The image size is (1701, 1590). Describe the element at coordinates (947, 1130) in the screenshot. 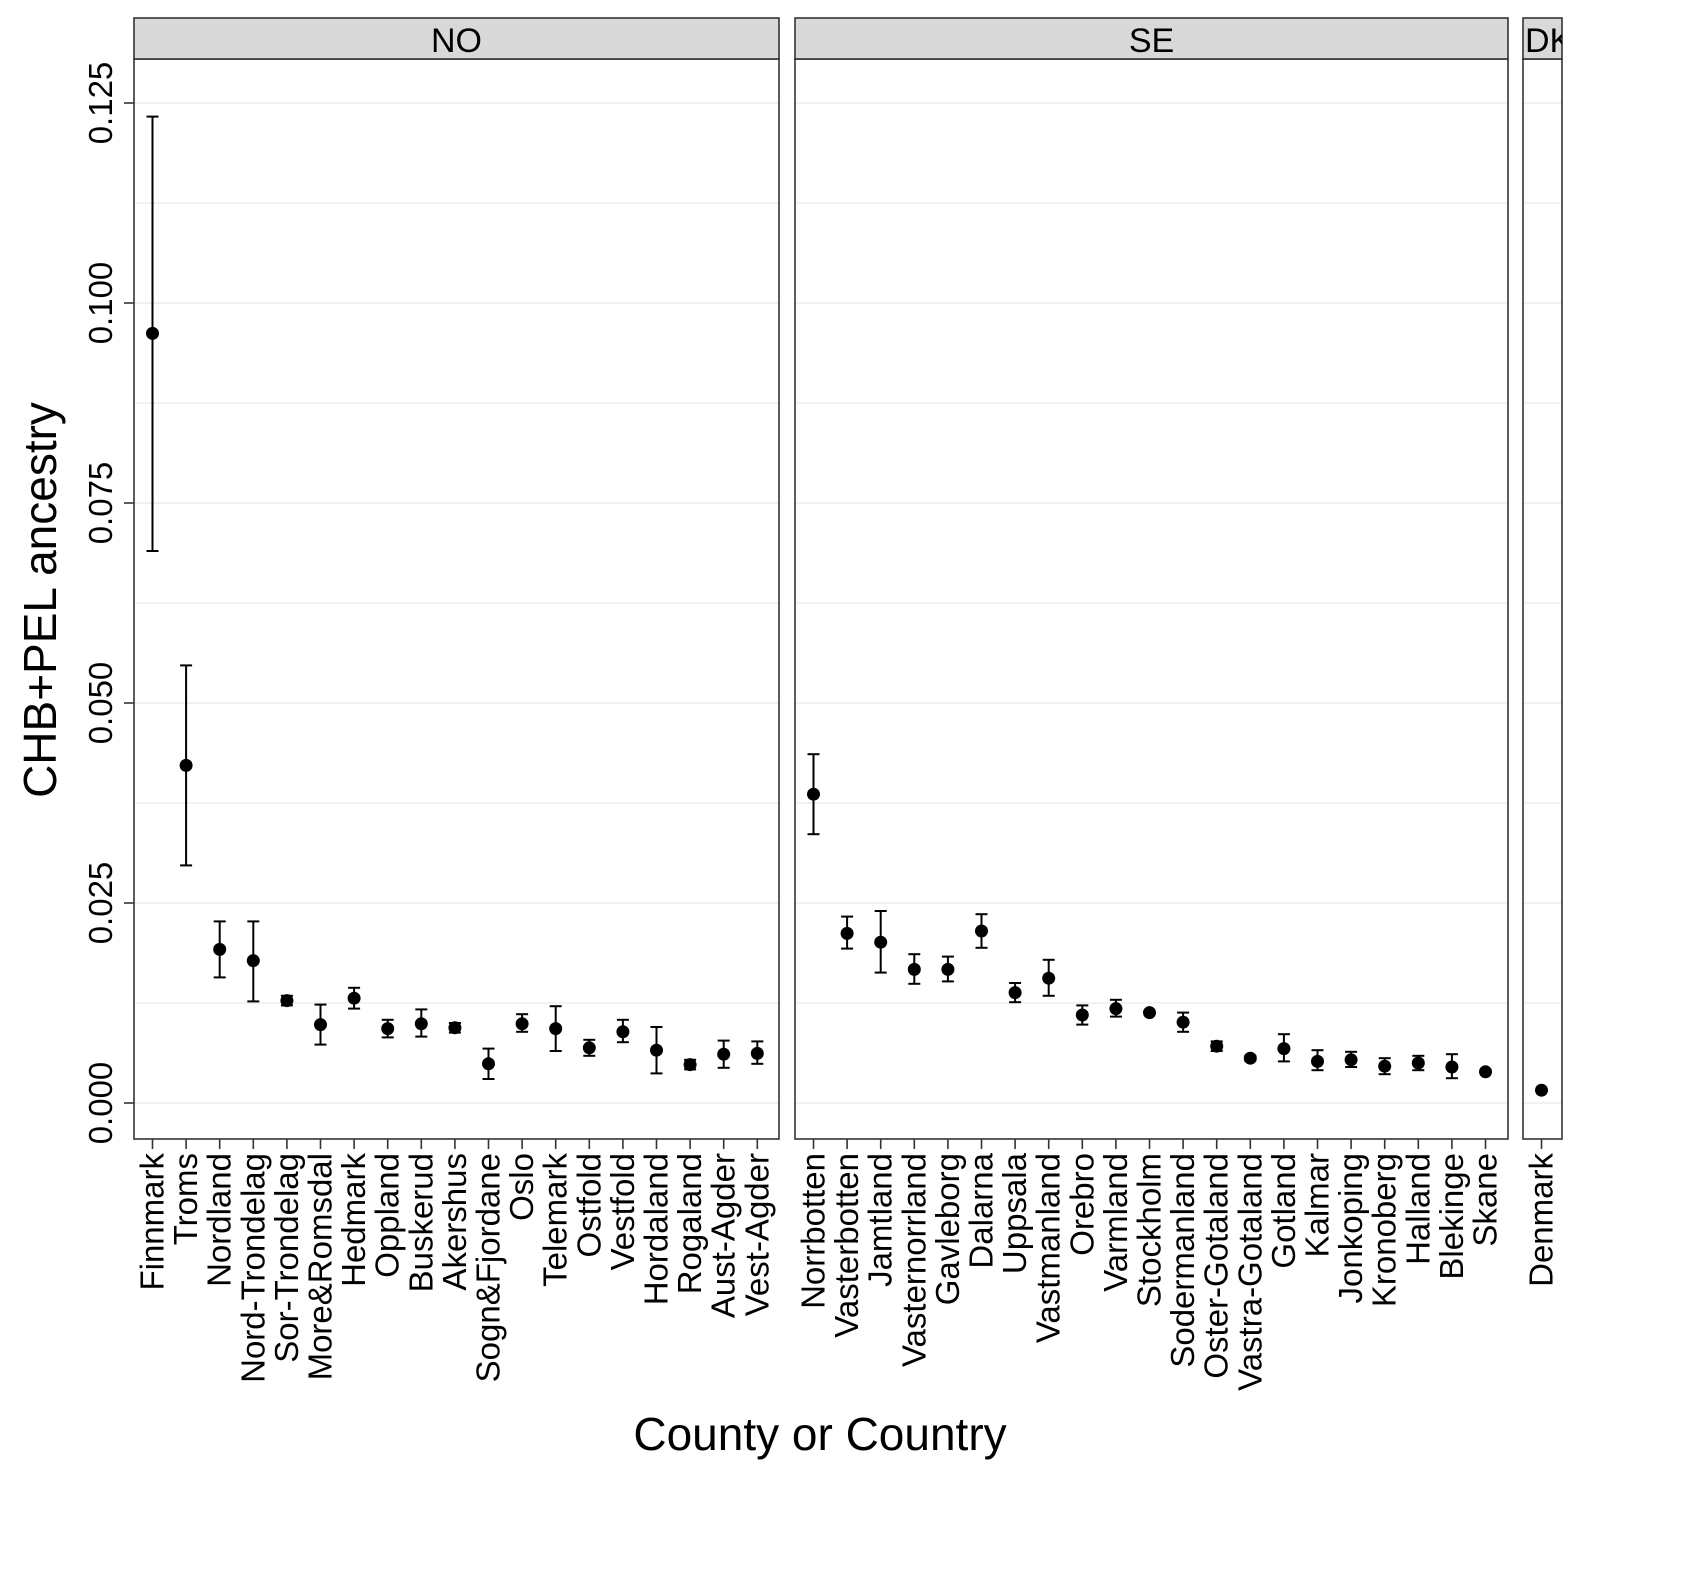

I see `point-group-gavleborg: Gavleborg` at that location.